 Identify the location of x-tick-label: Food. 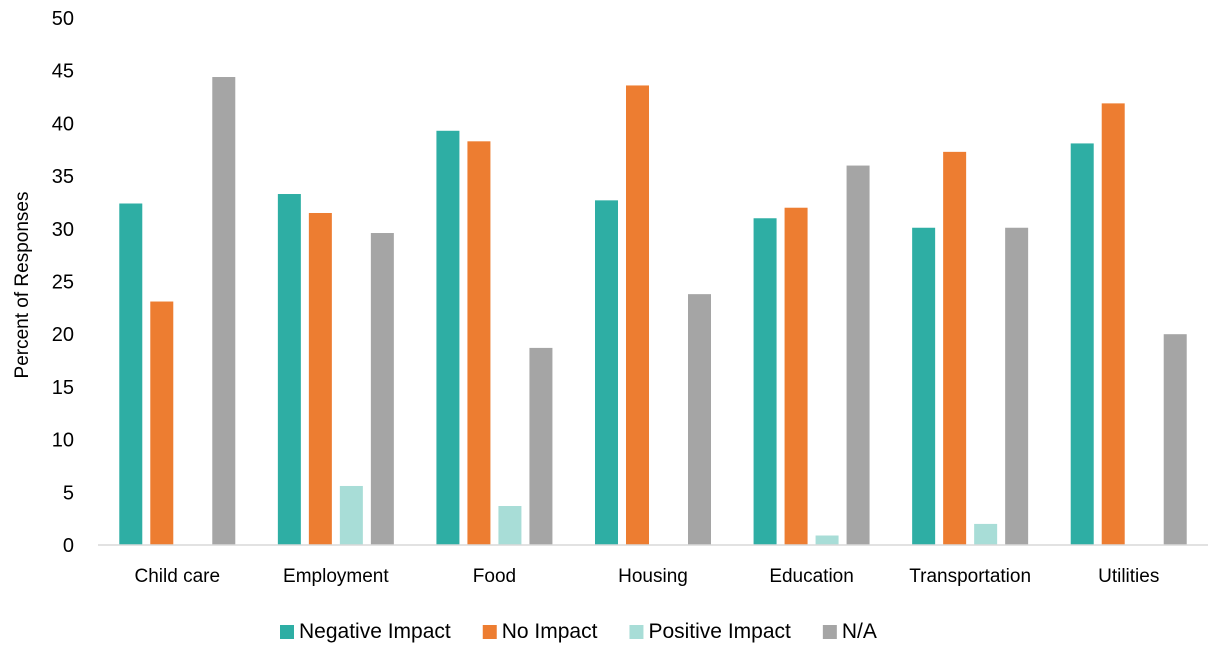
(494, 576).